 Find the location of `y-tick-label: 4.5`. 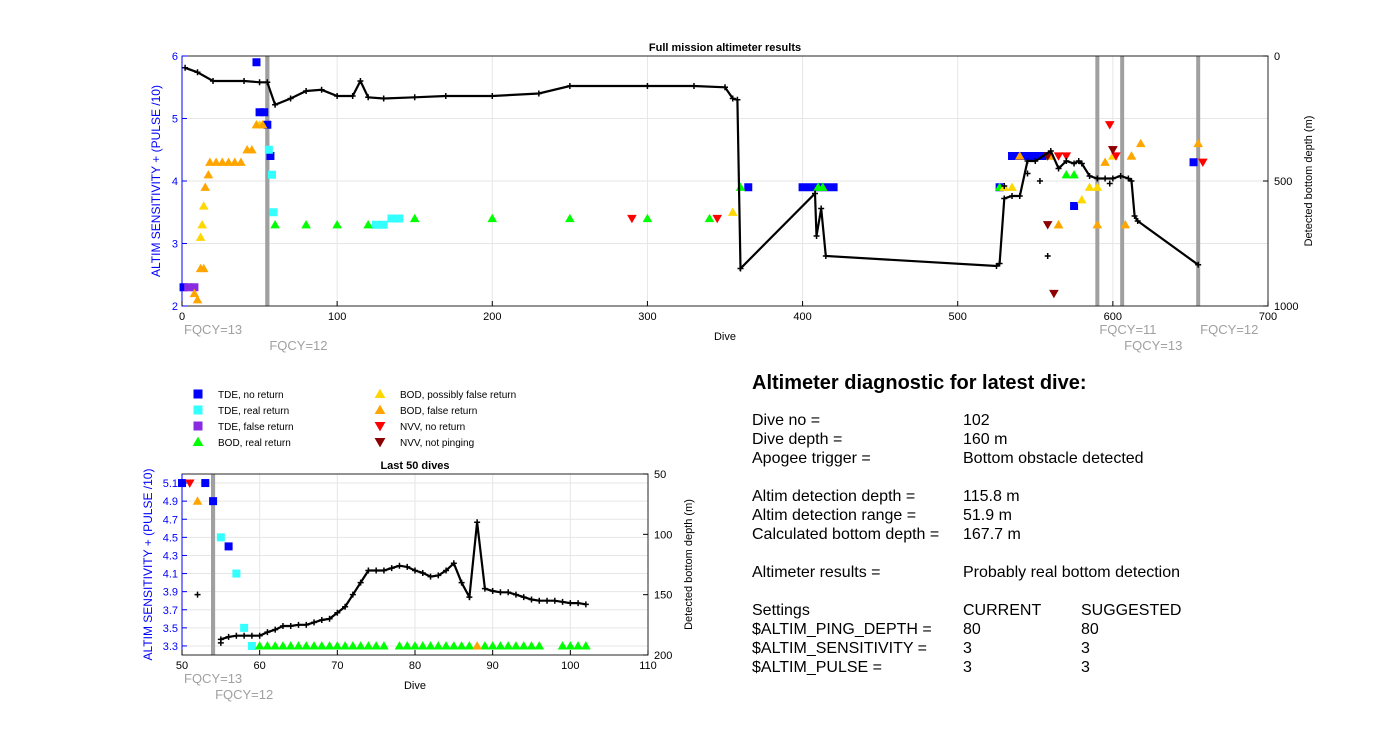

y-tick-label: 4.5 is located at coordinates (170, 538).